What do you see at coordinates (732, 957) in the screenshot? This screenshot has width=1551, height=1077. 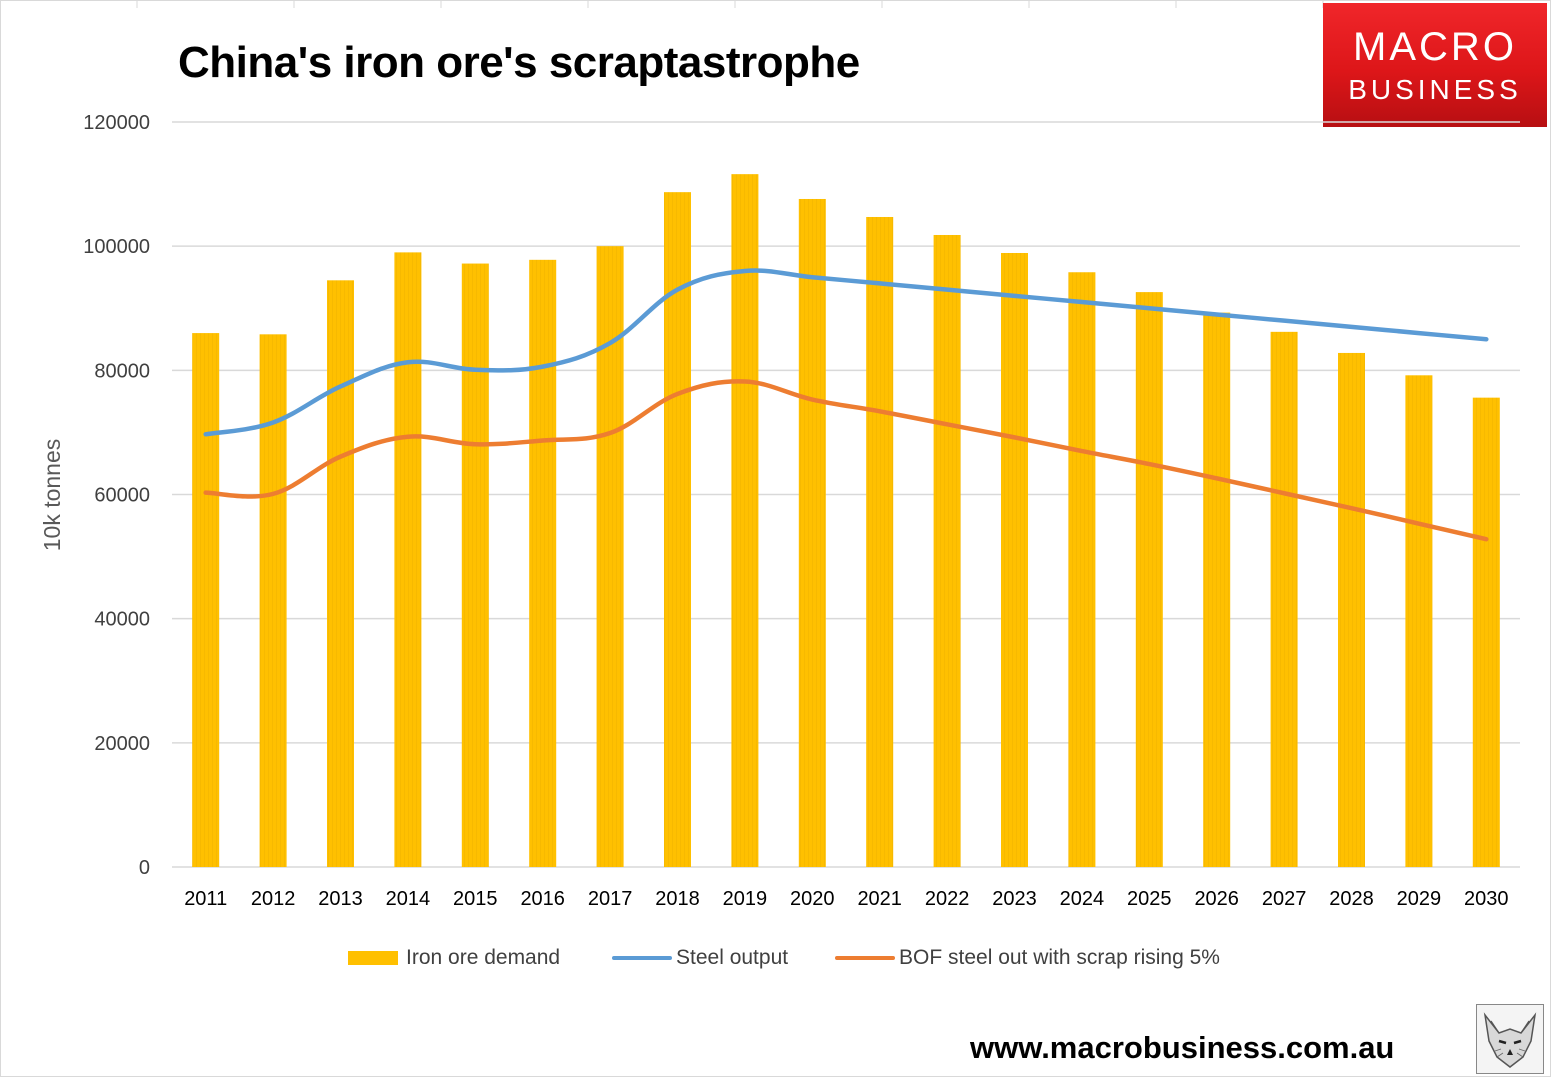 I see `legend-label: Steel output` at bounding box center [732, 957].